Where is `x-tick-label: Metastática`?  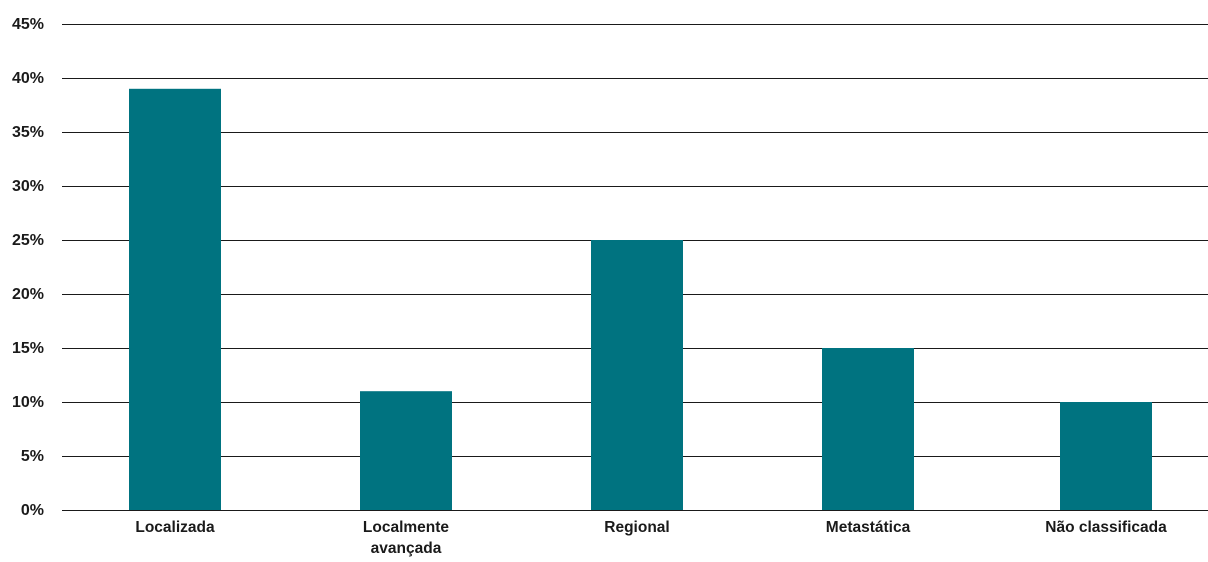 x-tick-label: Metastática is located at coordinates (868, 527).